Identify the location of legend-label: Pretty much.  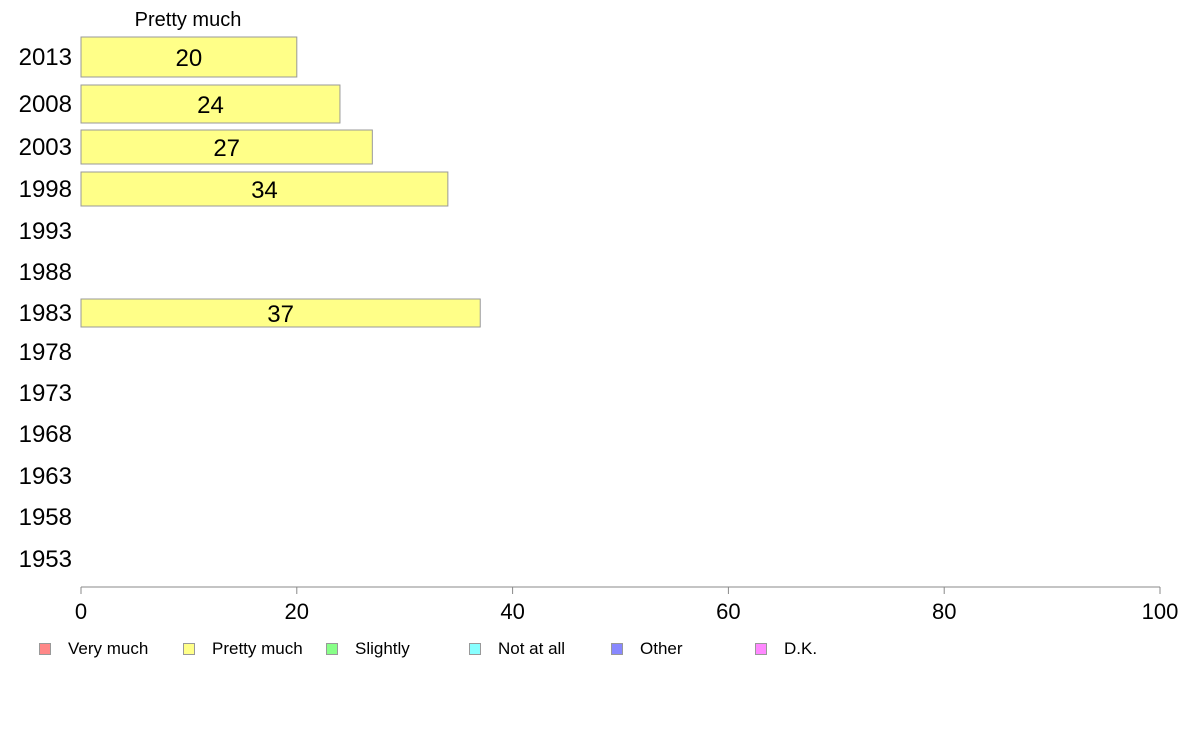
(257, 648).